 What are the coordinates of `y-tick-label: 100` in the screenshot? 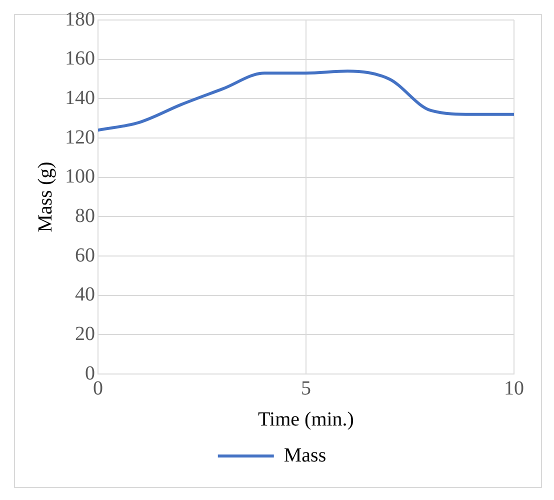 It's located at (80, 177).